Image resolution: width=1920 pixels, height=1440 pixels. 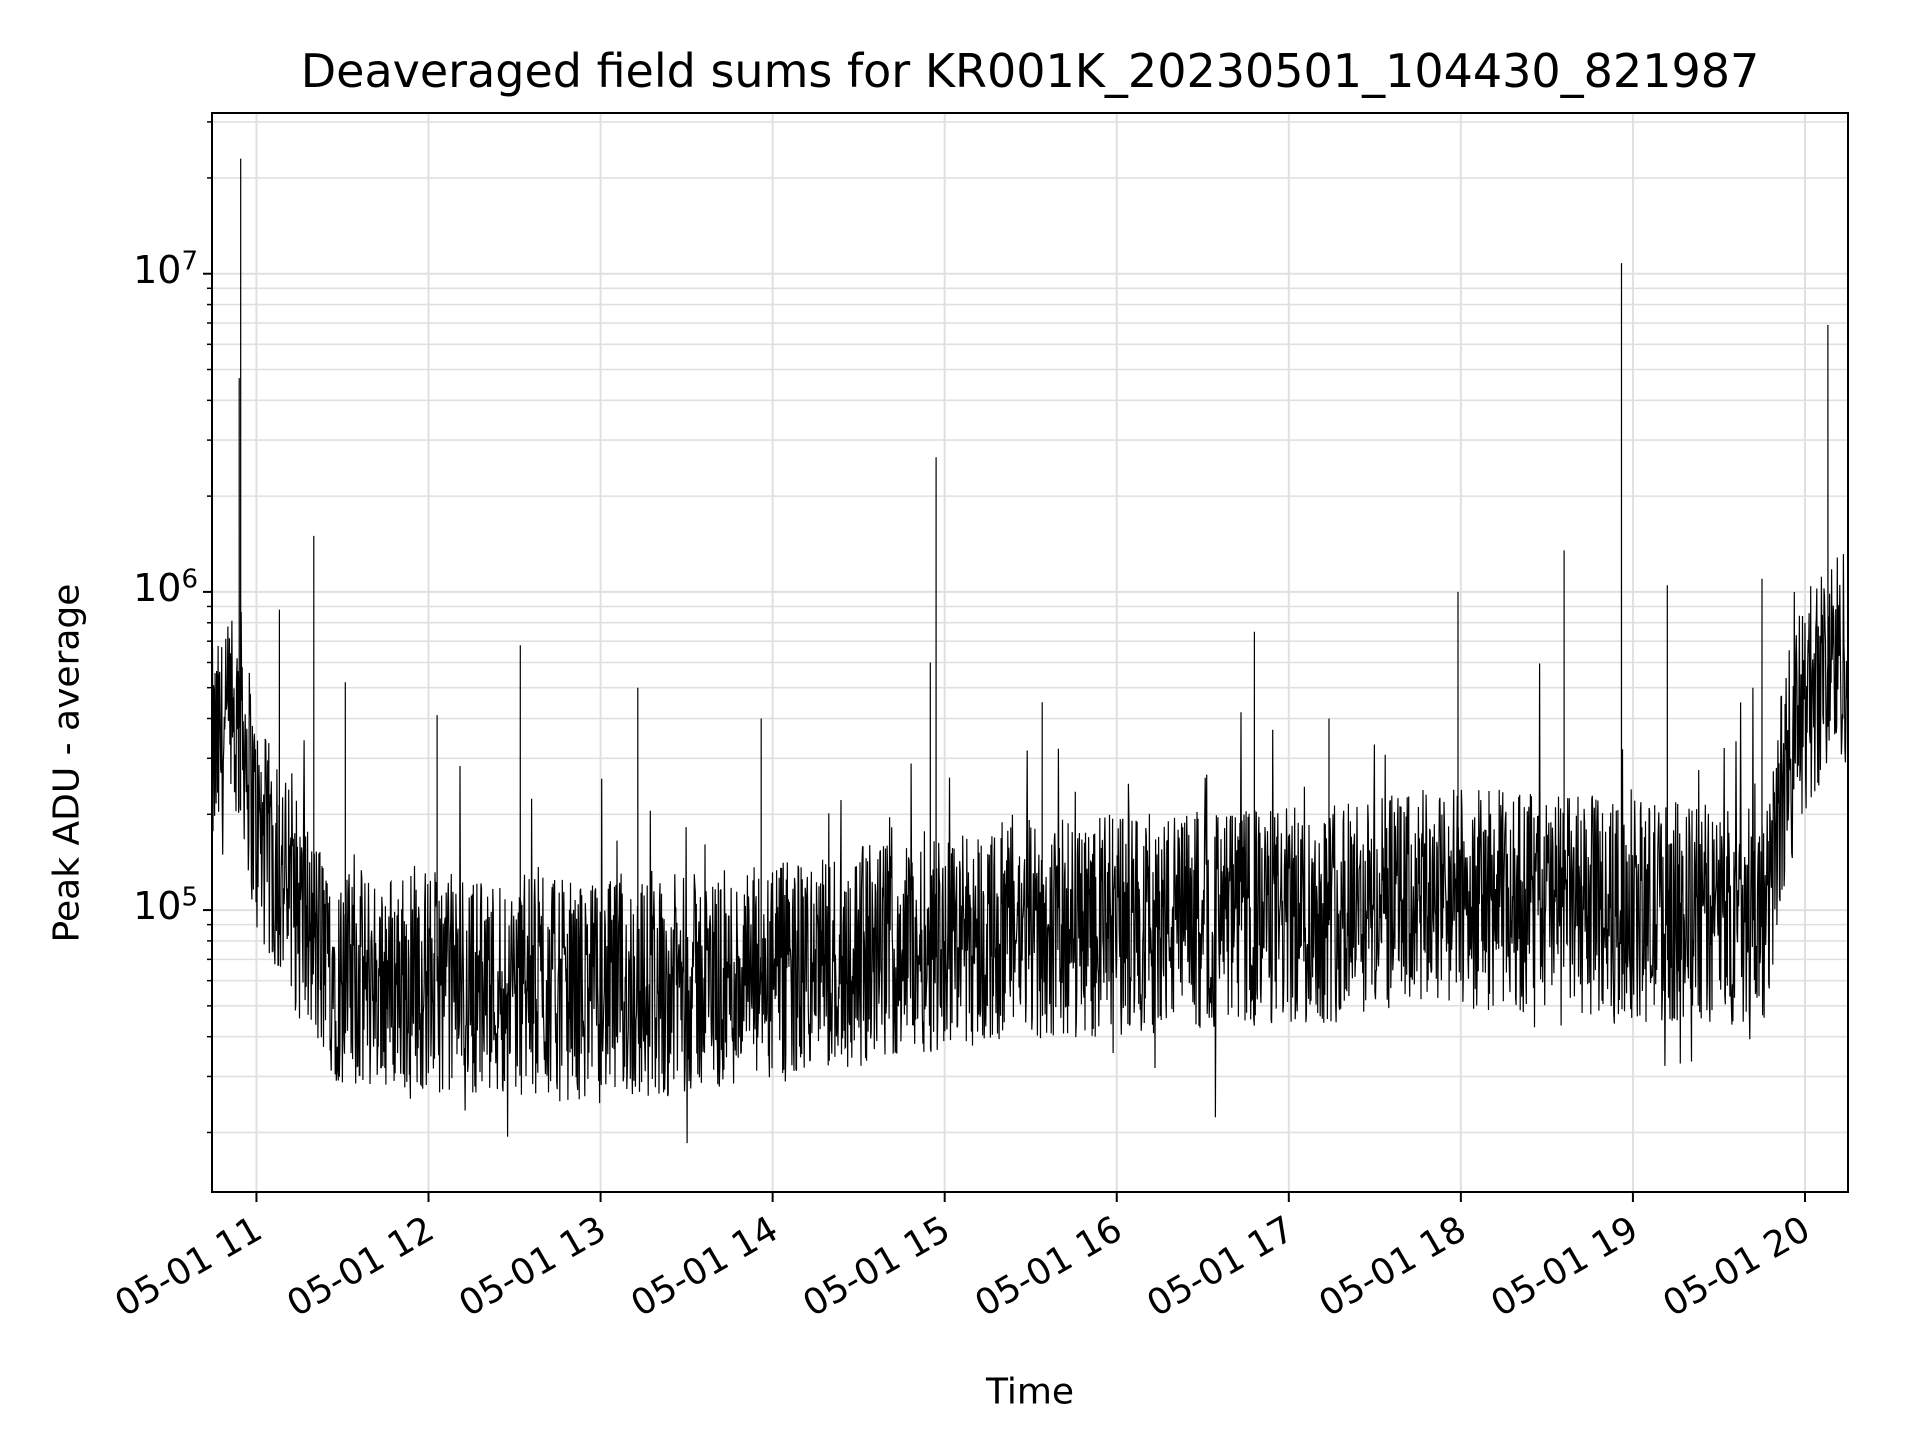 I want to click on y-tick-label: 107, so click(x=149, y=270).